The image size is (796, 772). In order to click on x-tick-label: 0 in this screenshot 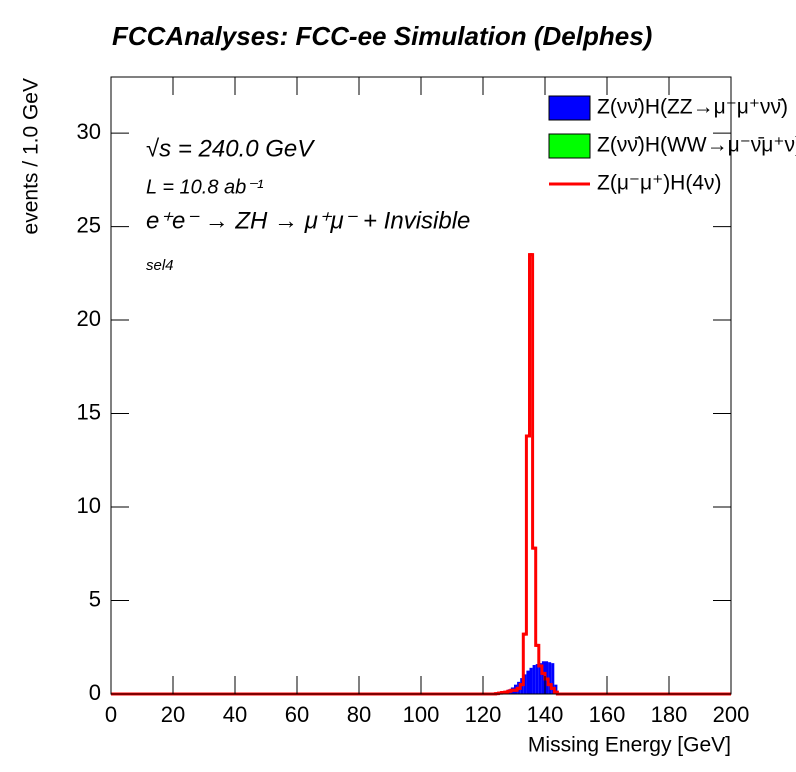, I will do `click(111, 714)`.